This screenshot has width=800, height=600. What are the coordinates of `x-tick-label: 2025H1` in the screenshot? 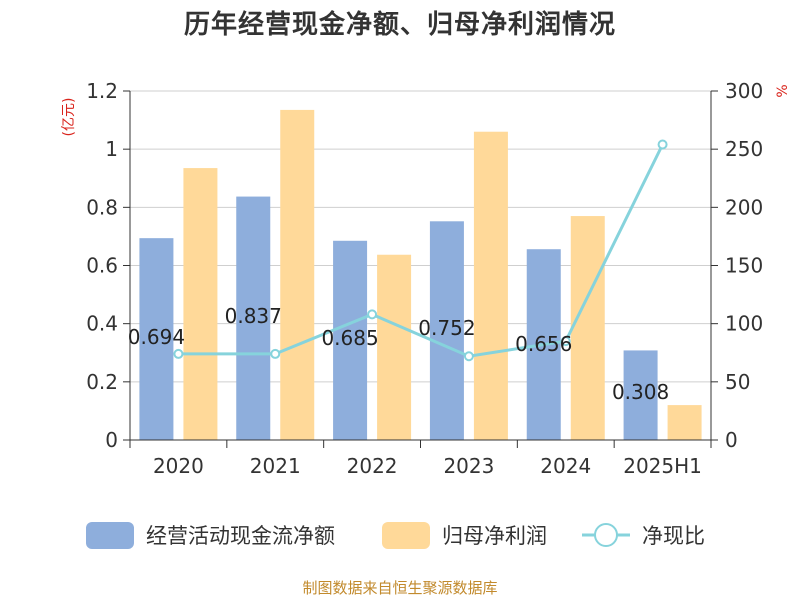 It's located at (662, 466).